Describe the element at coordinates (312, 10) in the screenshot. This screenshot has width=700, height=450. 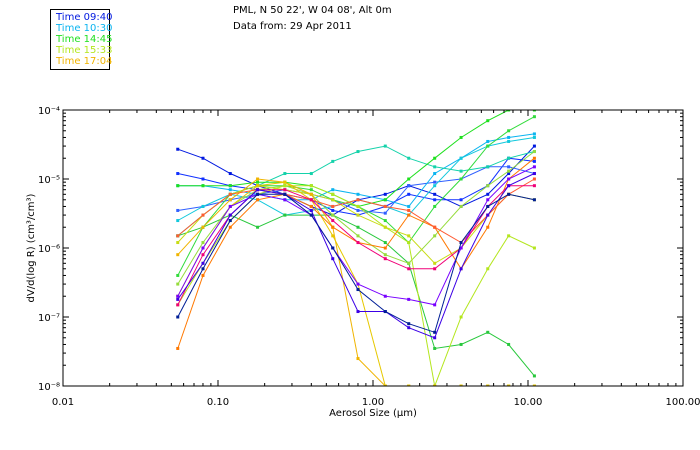
I see `chart-title: PML, N 50 22', W 04 08', Alt 0m` at that location.